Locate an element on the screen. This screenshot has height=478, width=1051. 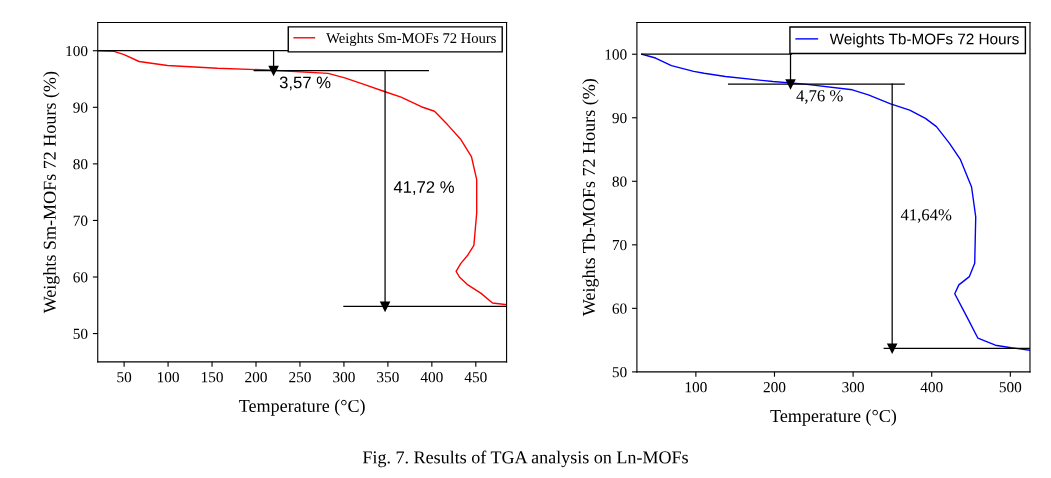
annotation: 41,72 % is located at coordinates (423, 188).